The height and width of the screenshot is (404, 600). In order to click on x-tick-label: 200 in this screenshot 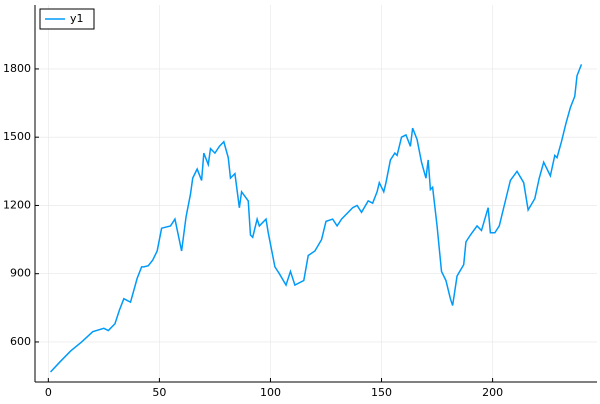, I will do `click(492, 392)`.